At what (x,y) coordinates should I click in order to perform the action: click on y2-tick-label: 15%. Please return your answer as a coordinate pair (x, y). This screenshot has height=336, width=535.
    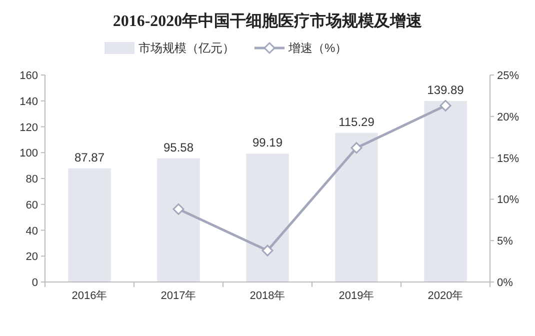
    Looking at the image, I should click on (508, 158).